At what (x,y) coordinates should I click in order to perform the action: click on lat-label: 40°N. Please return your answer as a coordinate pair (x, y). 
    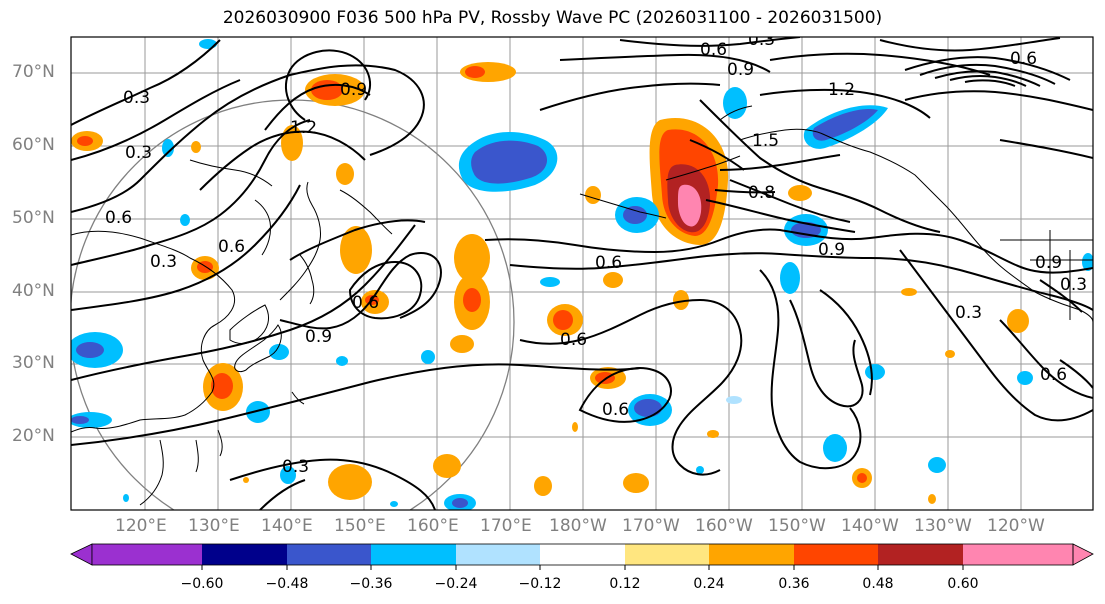
    Looking at the image, I should click on (33, 291).